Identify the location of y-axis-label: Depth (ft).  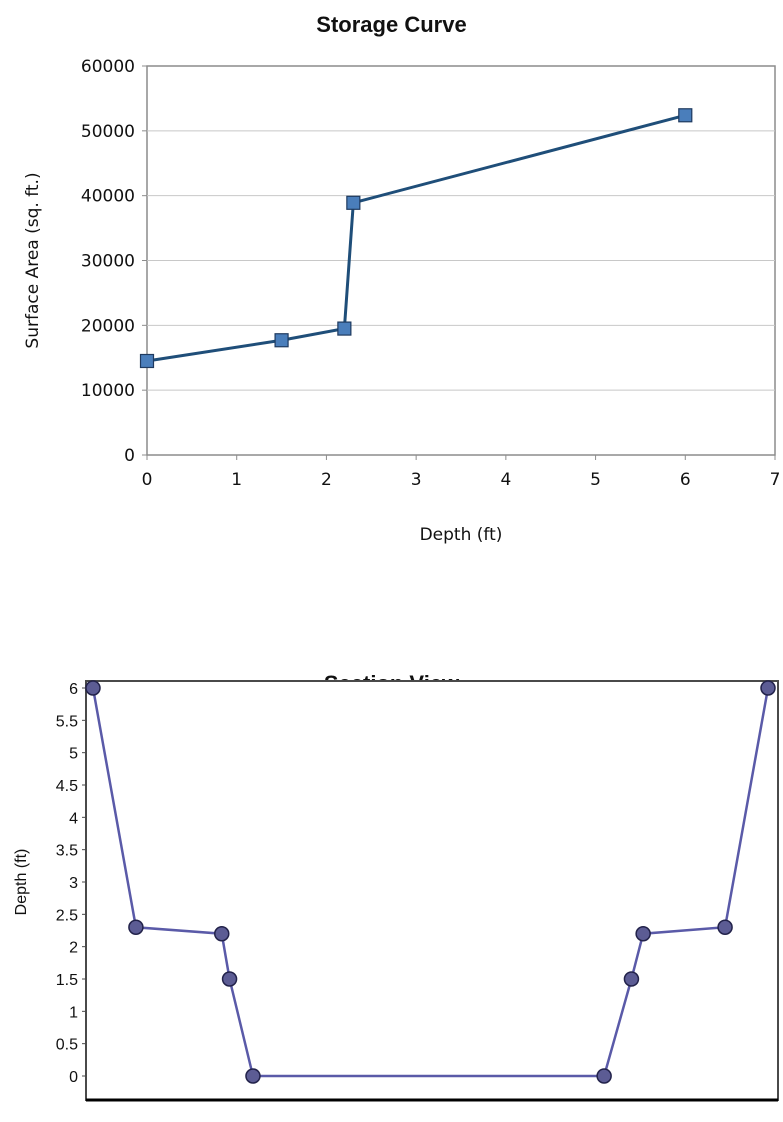
(21, 882).